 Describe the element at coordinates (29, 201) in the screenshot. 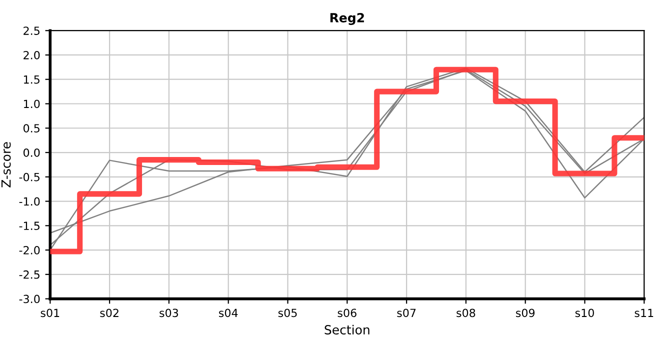

I see `y-tick-label: -1.0` at that location.